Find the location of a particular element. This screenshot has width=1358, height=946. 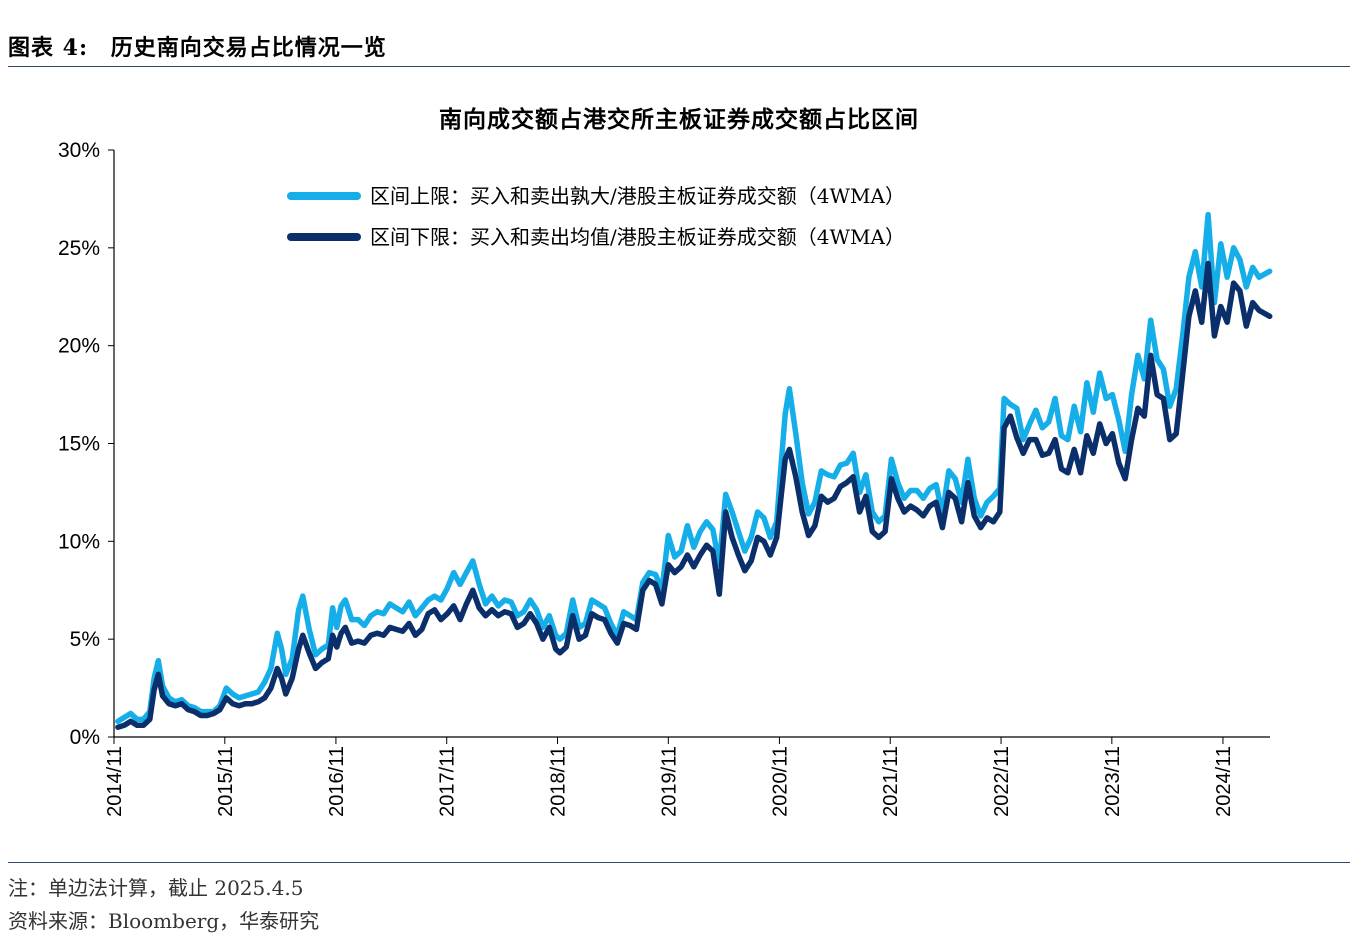

x-tick-label: 2015/11 is located at coordinates (226, 781).